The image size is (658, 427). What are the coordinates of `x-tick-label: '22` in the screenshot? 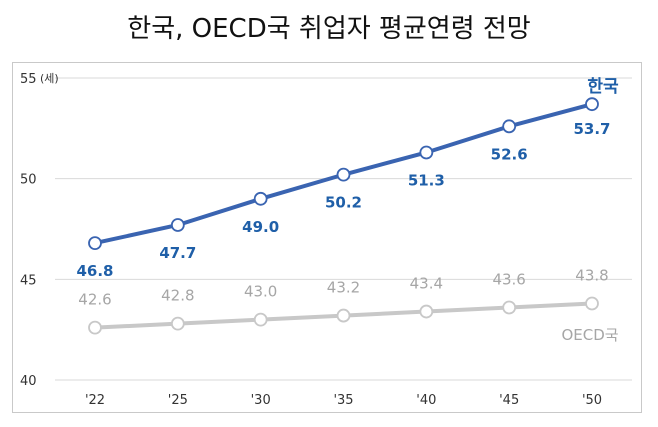 It's located at (95, 400).